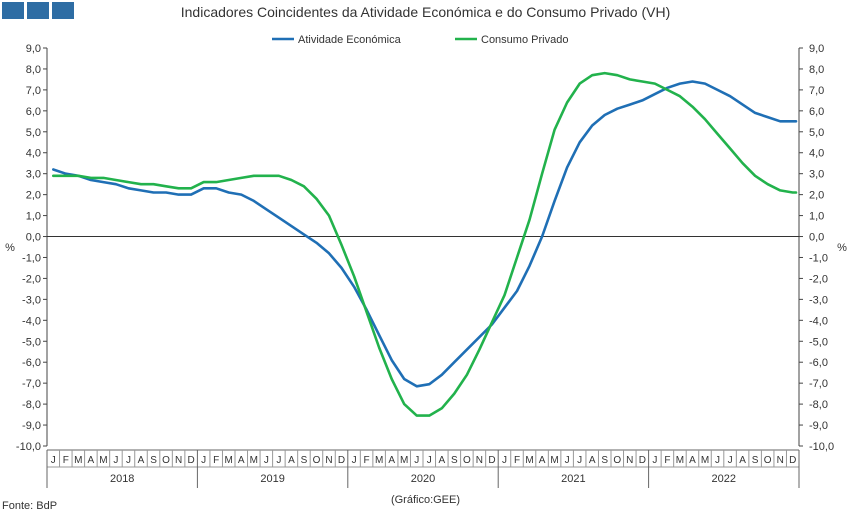  What do you see at coordinates (33, 133) in the screenshot?
I see `y-tick-label-left: 5,0` at bounding box center [33, 133].